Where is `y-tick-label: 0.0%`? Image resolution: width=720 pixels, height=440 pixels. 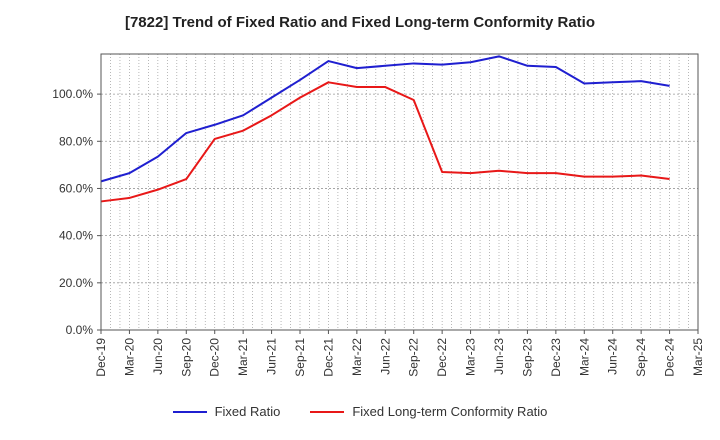
y-tick-label: 0.0% is located at coordinates (80, 330).